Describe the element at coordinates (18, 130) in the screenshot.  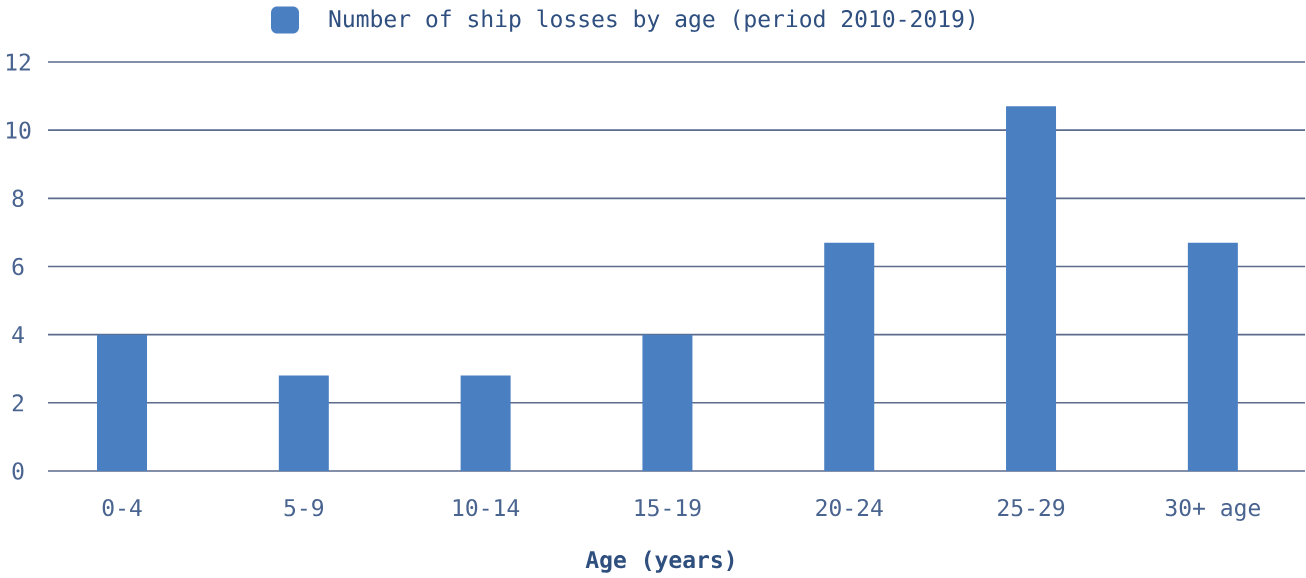
I see `y-tick-label: 10` at that location.